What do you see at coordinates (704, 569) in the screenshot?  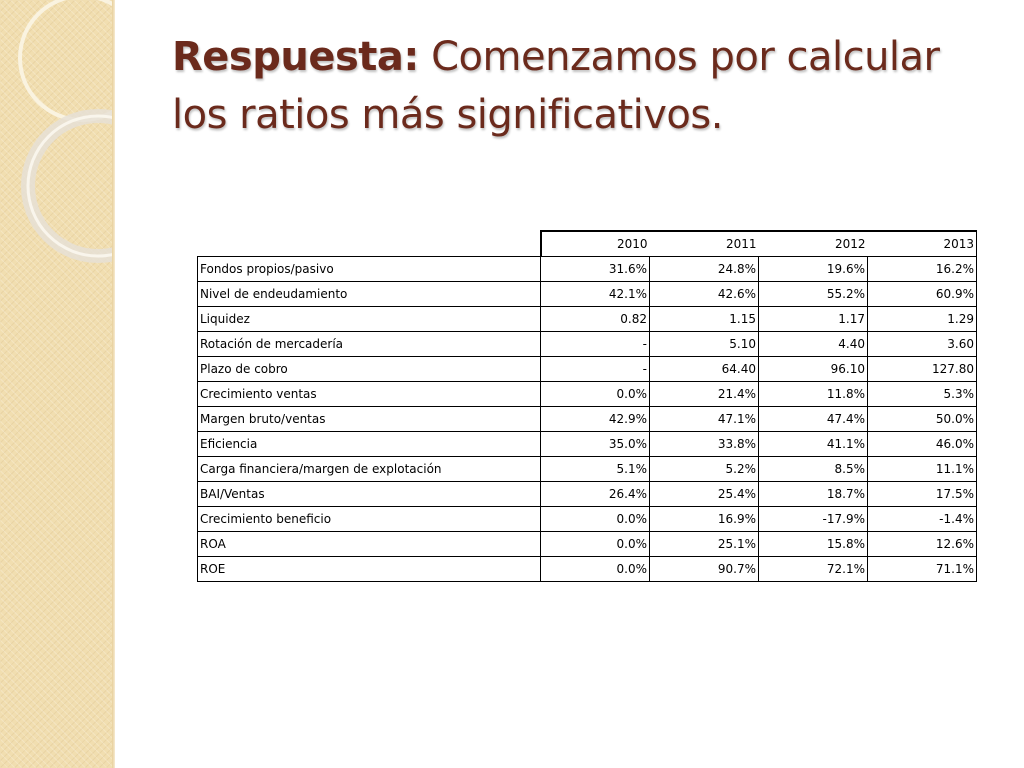 I see `row-value-2011: 90.7%` at bounding box center [704, 569].